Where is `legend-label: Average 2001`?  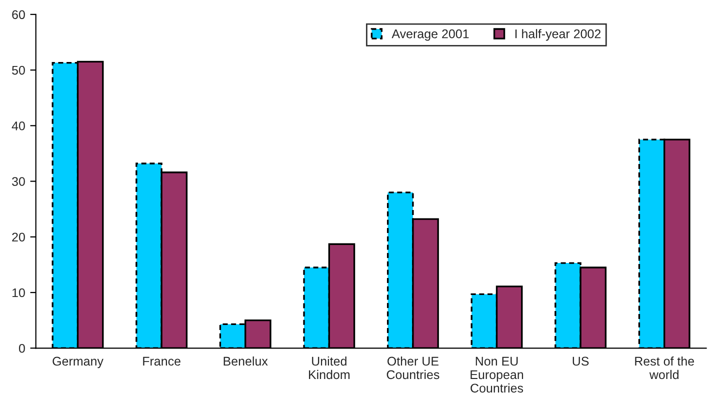 legend-label: Average 2001 is located at coordinates (430, 35).